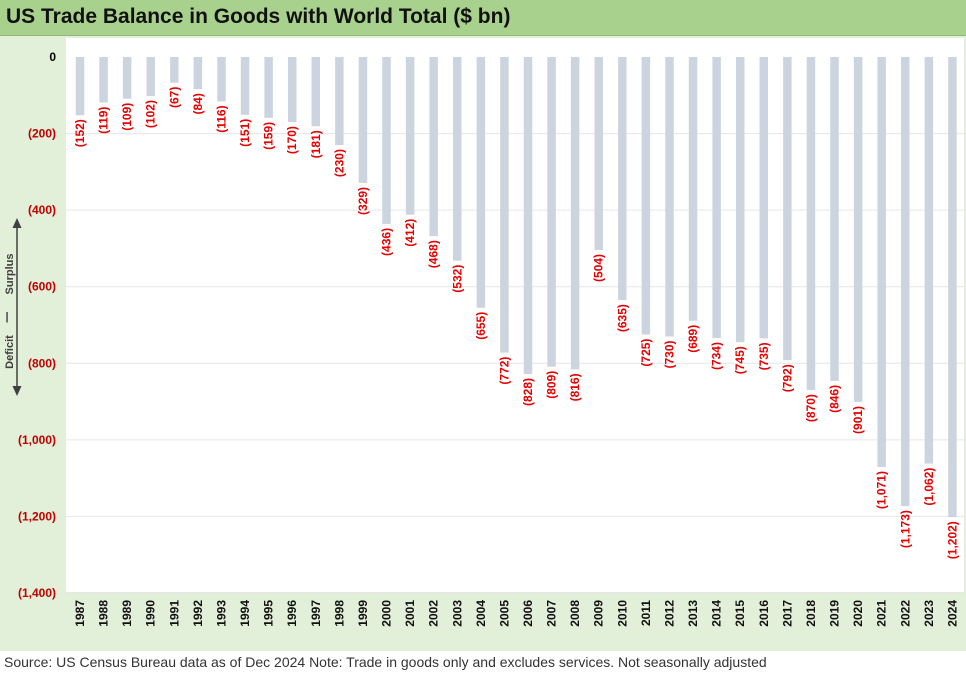  Describe the element at coordinates (481, 613) in the screenshot. I see `x-tick-label: 2004` at that location.